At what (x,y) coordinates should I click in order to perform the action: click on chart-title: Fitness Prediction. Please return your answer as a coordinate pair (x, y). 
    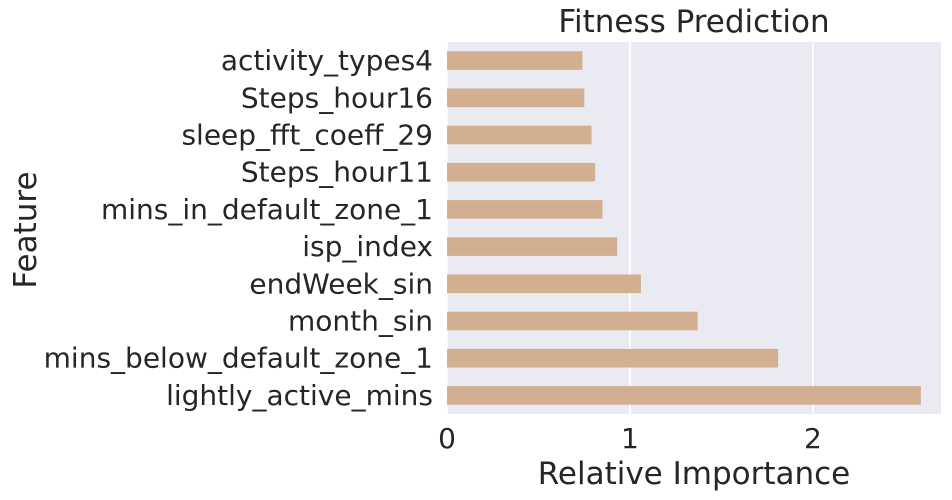
    Looking at the image, I should click on (693, 22).